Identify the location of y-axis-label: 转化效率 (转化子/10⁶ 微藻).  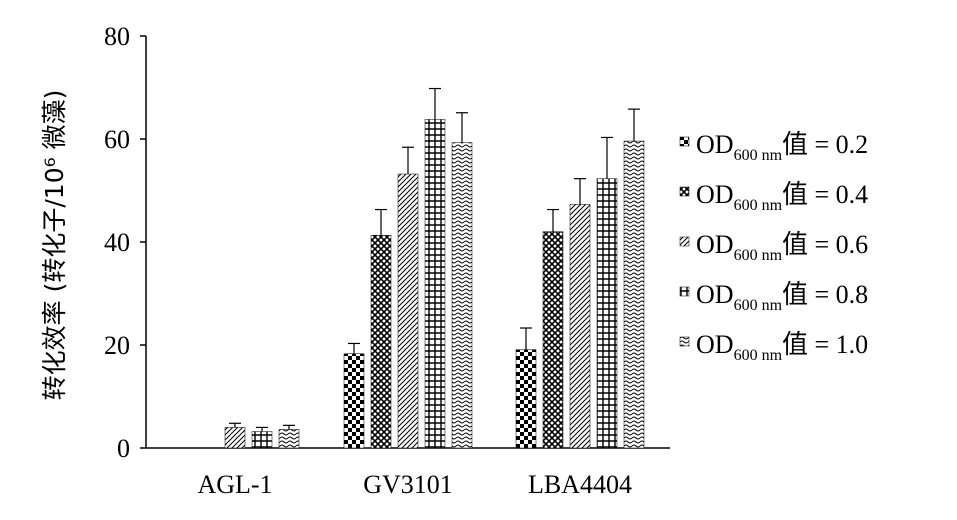
(54, 245).